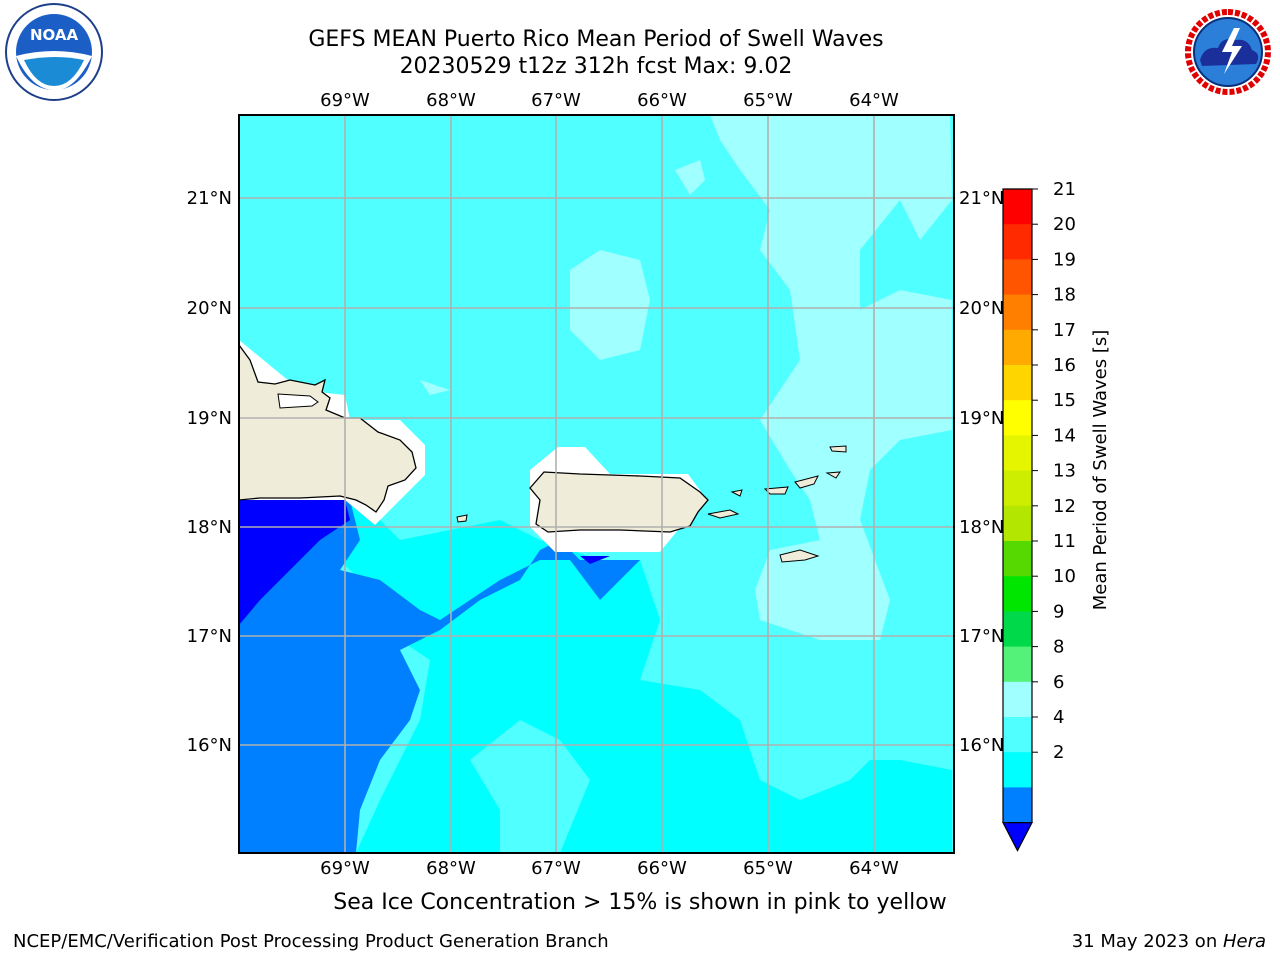 Image resolution: width=1280 pixels, height=960 pixels. Describe the element at coordinates (1064, 506) in the screenshot. I see `colorbar-tick-label: 12` at that location.